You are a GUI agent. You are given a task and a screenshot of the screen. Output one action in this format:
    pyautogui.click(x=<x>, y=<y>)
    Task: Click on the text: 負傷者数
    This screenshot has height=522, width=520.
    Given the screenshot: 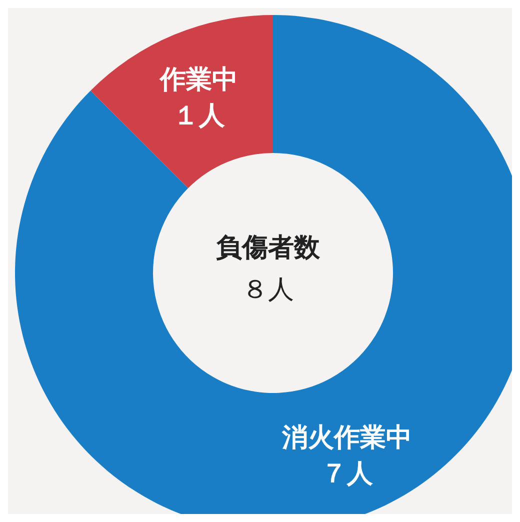 What is the action you would take?
    pyautogui.click(x=268, y=248)
    